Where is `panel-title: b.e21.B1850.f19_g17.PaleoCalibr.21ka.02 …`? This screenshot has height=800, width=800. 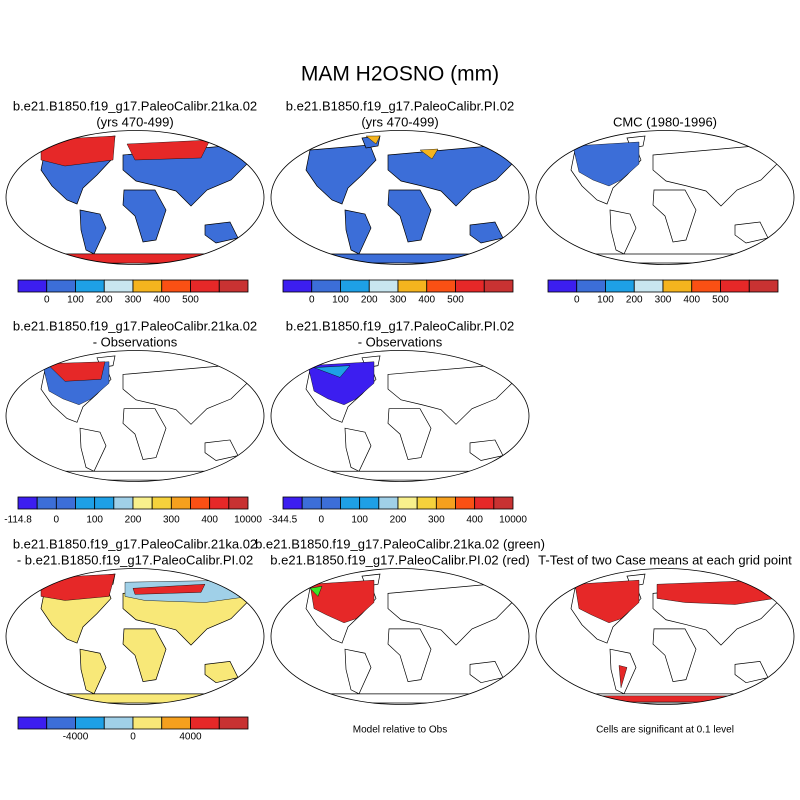 panel-title: b.e21.B1850.f19_g17.PaleoCalibr.21ka.02 … is located at coordinates (400, 543).